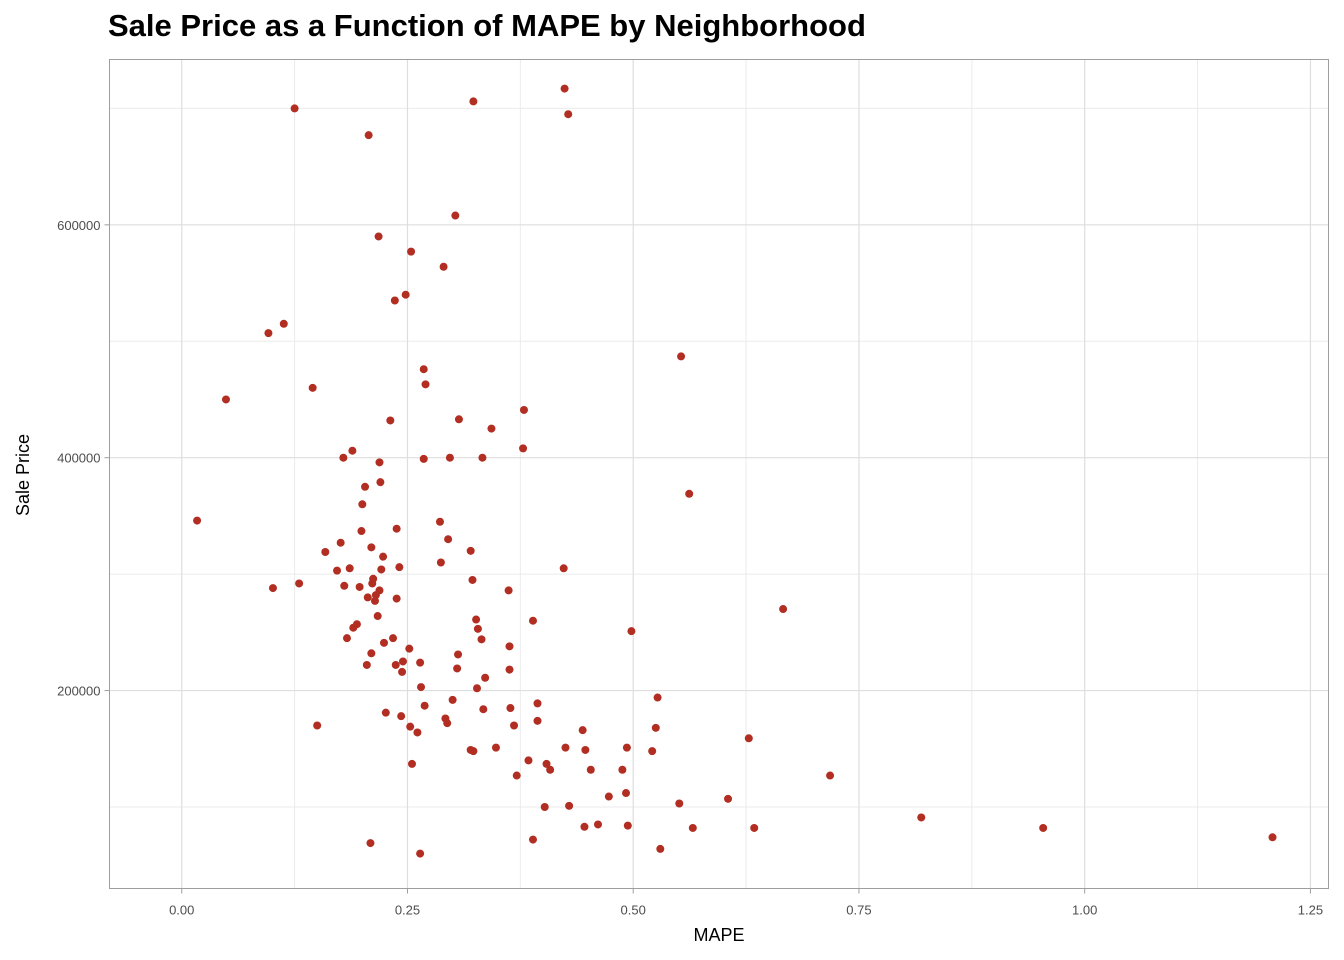  Describe the element at coordinates (1310, 910) in the screenshot. I see `x-tick-label: 1.25` at that location.